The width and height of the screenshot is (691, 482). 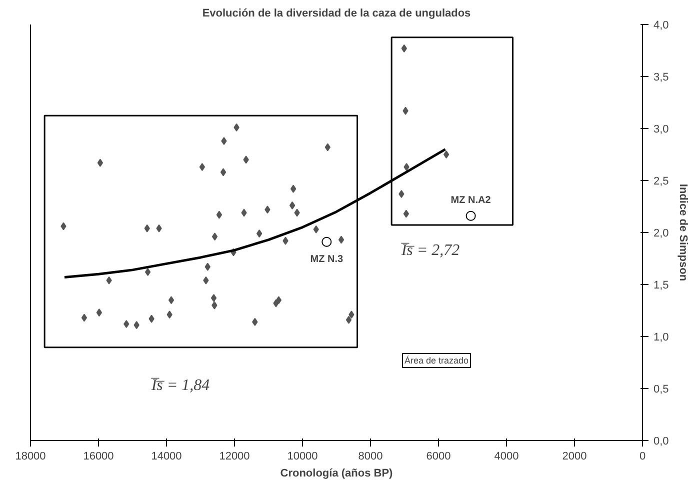 What do you see at coordinates (506, 456) in the screenshot?
I see `x-tick-label: 4000` at bounding box center [506, 456].